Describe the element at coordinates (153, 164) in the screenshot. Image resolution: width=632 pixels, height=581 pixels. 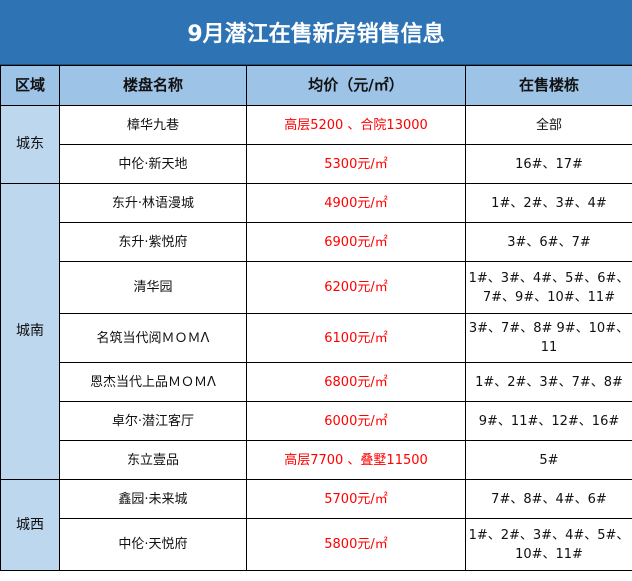
I see `project-name-cell: 中伦·新天地` at that location.